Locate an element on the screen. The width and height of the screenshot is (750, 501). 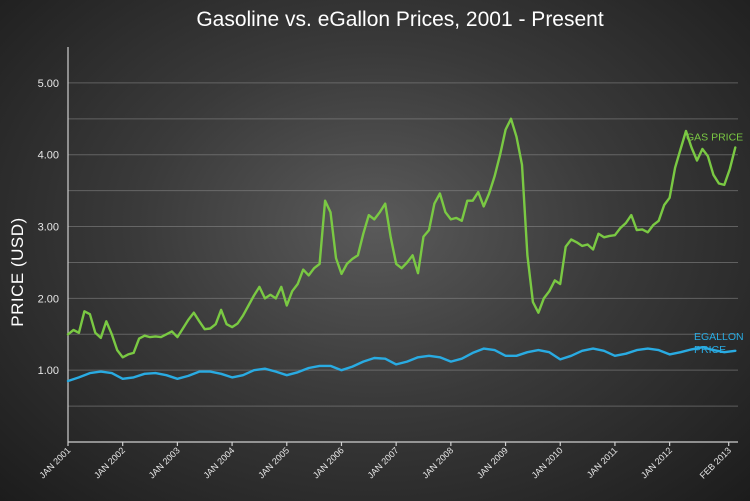
gas-price-label: GAS PRICE is located at coordinates (714, 137).